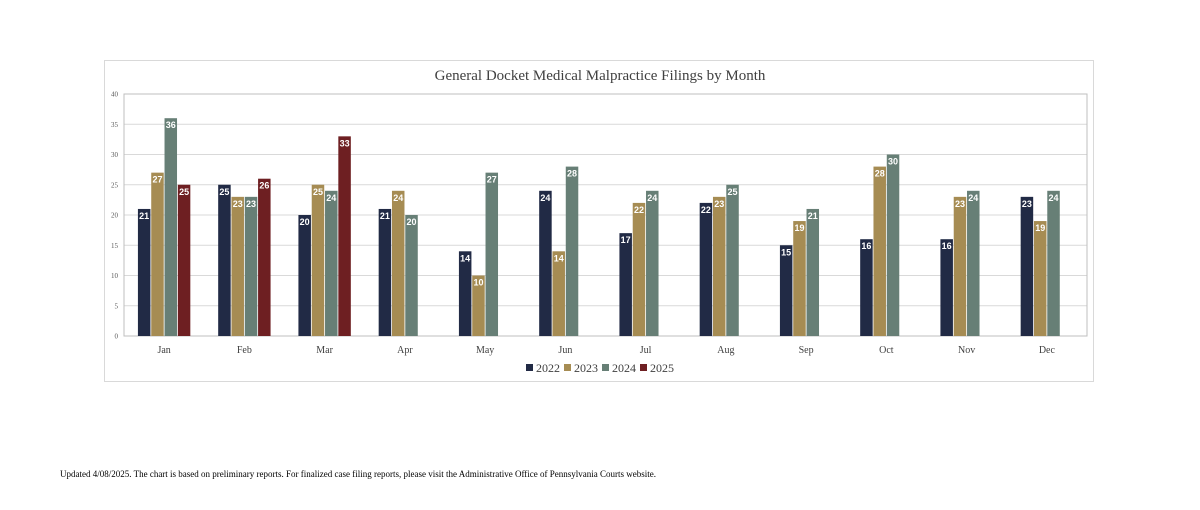 The height and width of the screenshot is (510, 1200). What do you see at coordinates (866, 287) in the screenshot?
I see `bar-2022-oct` at bounding box center [866, 287].